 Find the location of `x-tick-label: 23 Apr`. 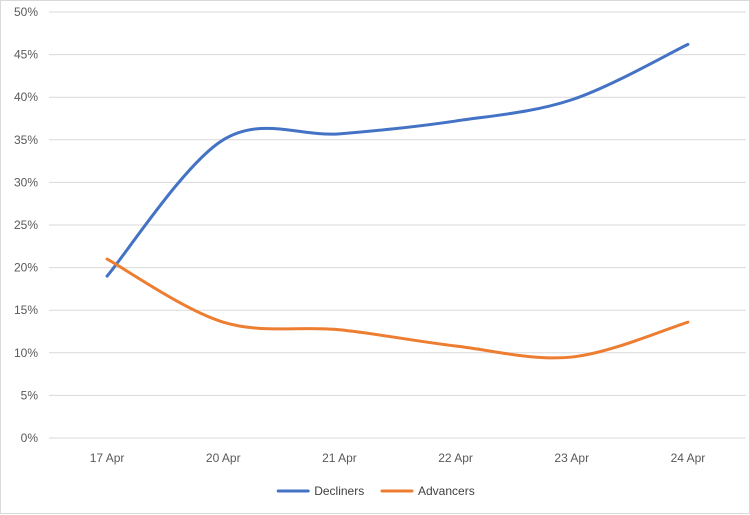

x-tick-label: 23 Apr is located at coordinates (571, 458).